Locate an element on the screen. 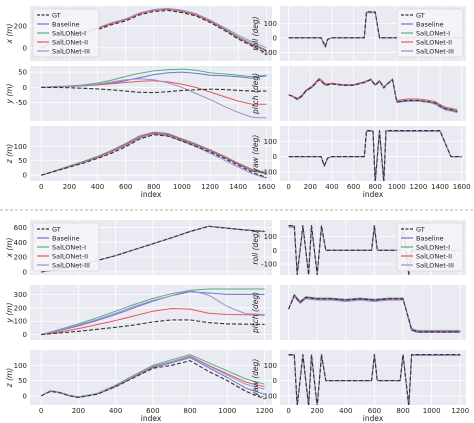  panel-bottom-right-1: pitch (deg) is located at coordinates (358, 312).